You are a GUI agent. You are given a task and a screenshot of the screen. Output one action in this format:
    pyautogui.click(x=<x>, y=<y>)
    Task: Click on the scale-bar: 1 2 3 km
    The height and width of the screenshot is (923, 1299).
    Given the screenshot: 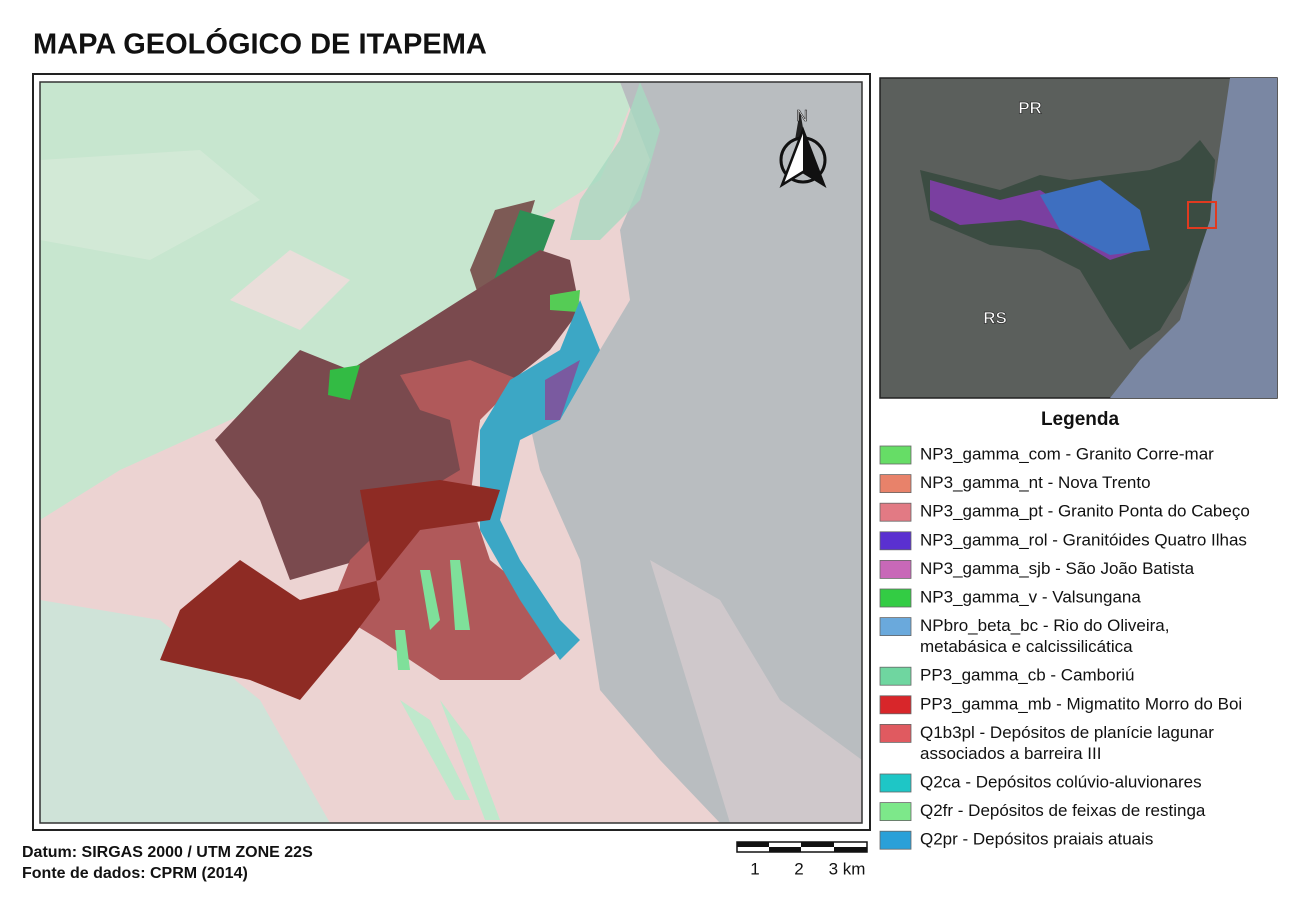 What is the action you would take?
    pyautogui.click(x=802, y=859)
    